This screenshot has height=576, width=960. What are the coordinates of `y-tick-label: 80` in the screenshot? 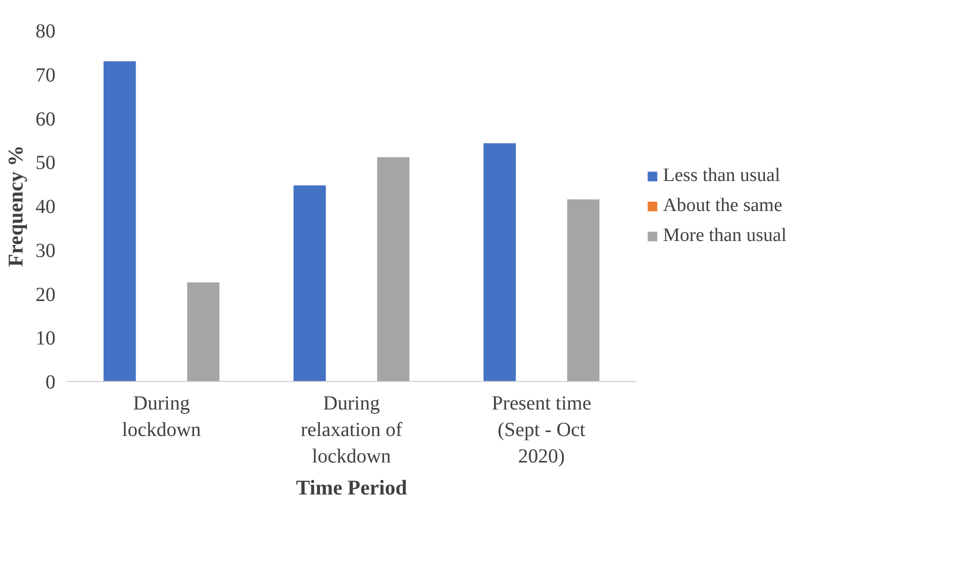 It's located at (46, 31).